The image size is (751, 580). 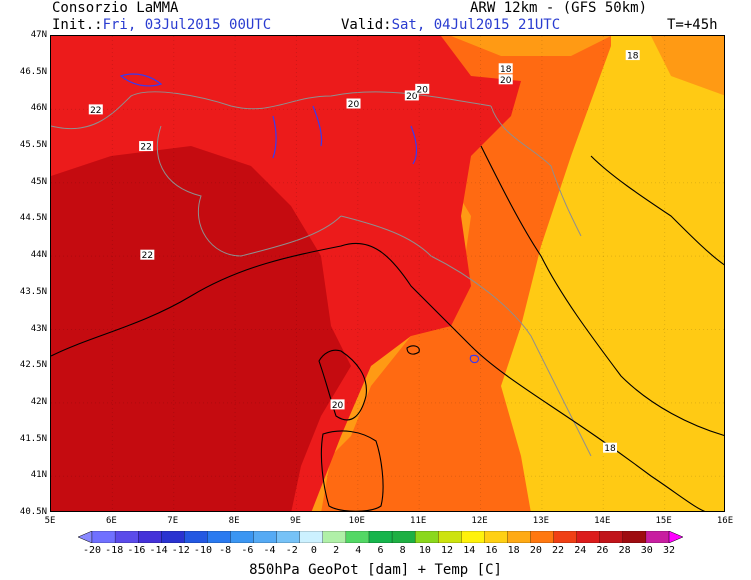 What do you see at coordinates (580, 550) in the screenshot?
I see `colorbar-tick-label: 24` at bounding box center [580, 550].